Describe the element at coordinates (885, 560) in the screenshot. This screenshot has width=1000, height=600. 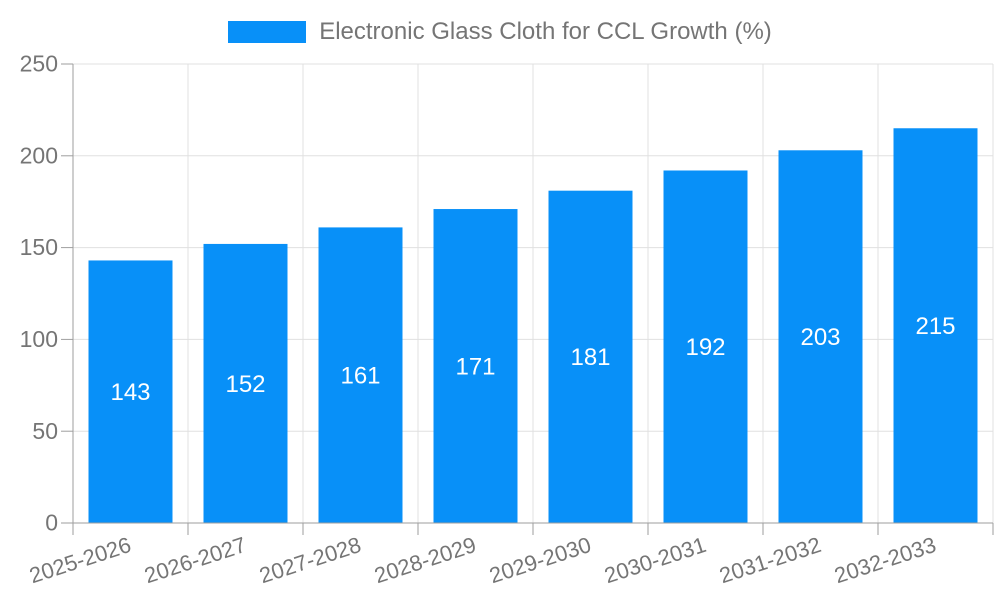
I see `x-tick-label: 2032-2033` at that location.